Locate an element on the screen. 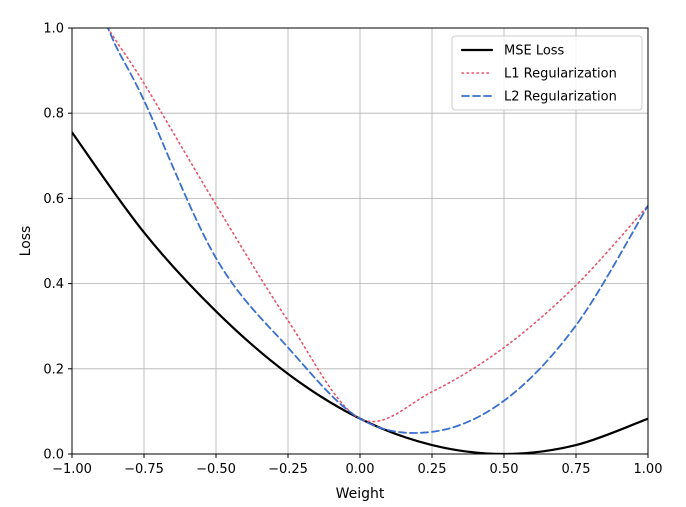 The height and width of the screenshot is (507, 686). y-tick-label: 0.8 is located at coordinates (53, 114).